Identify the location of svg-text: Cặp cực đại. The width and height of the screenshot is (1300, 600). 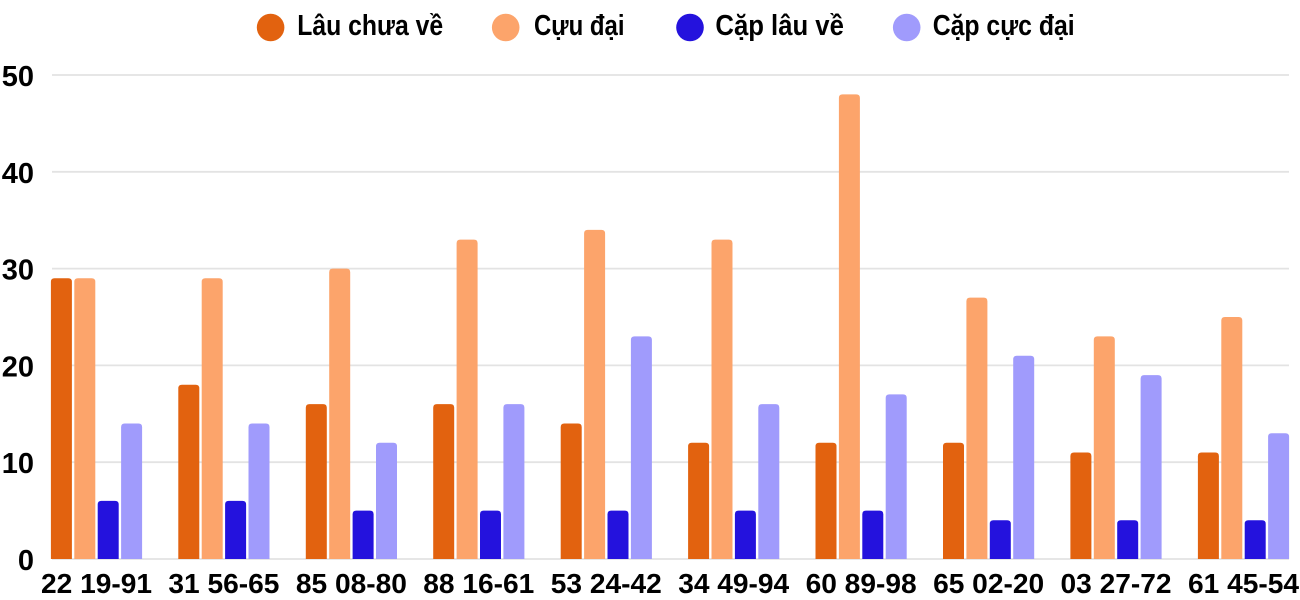
(1004, 26).